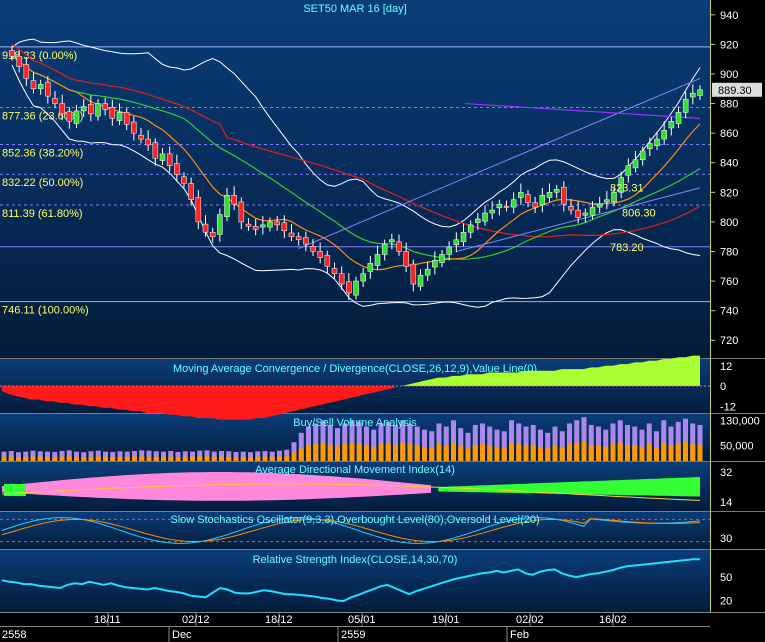  What do you see at coordinates (740, 421) in the screenshot?
I see `volume-tick-label: 130,000` at bounding box center [740, 421].